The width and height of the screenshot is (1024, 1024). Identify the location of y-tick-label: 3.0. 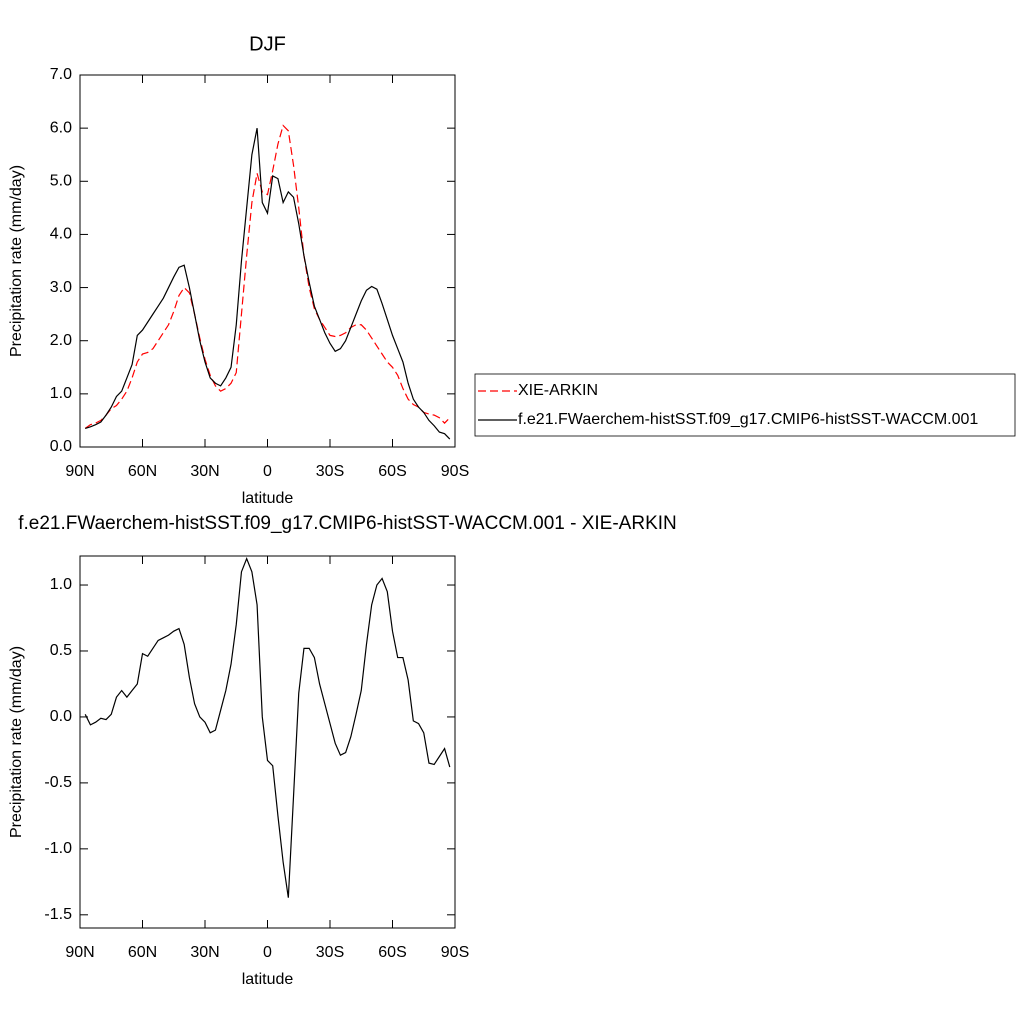
(61, 287).